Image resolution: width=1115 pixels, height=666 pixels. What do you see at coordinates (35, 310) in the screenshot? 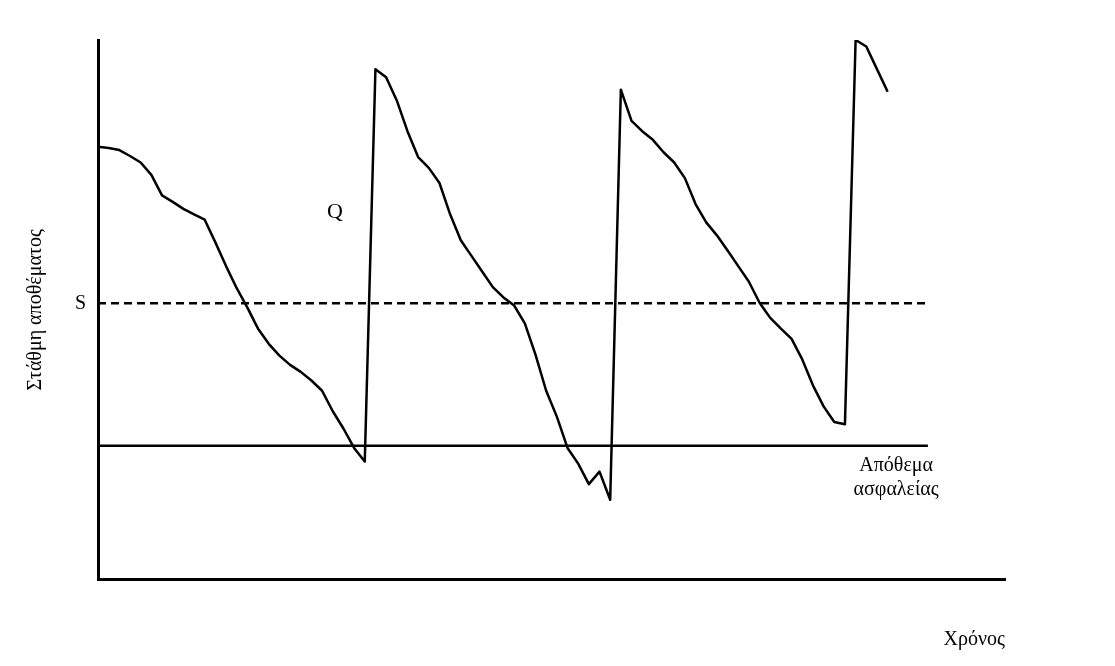
I see `y-axis-title: Στάθμη αποθέματος` at bounding box center [35, 310].